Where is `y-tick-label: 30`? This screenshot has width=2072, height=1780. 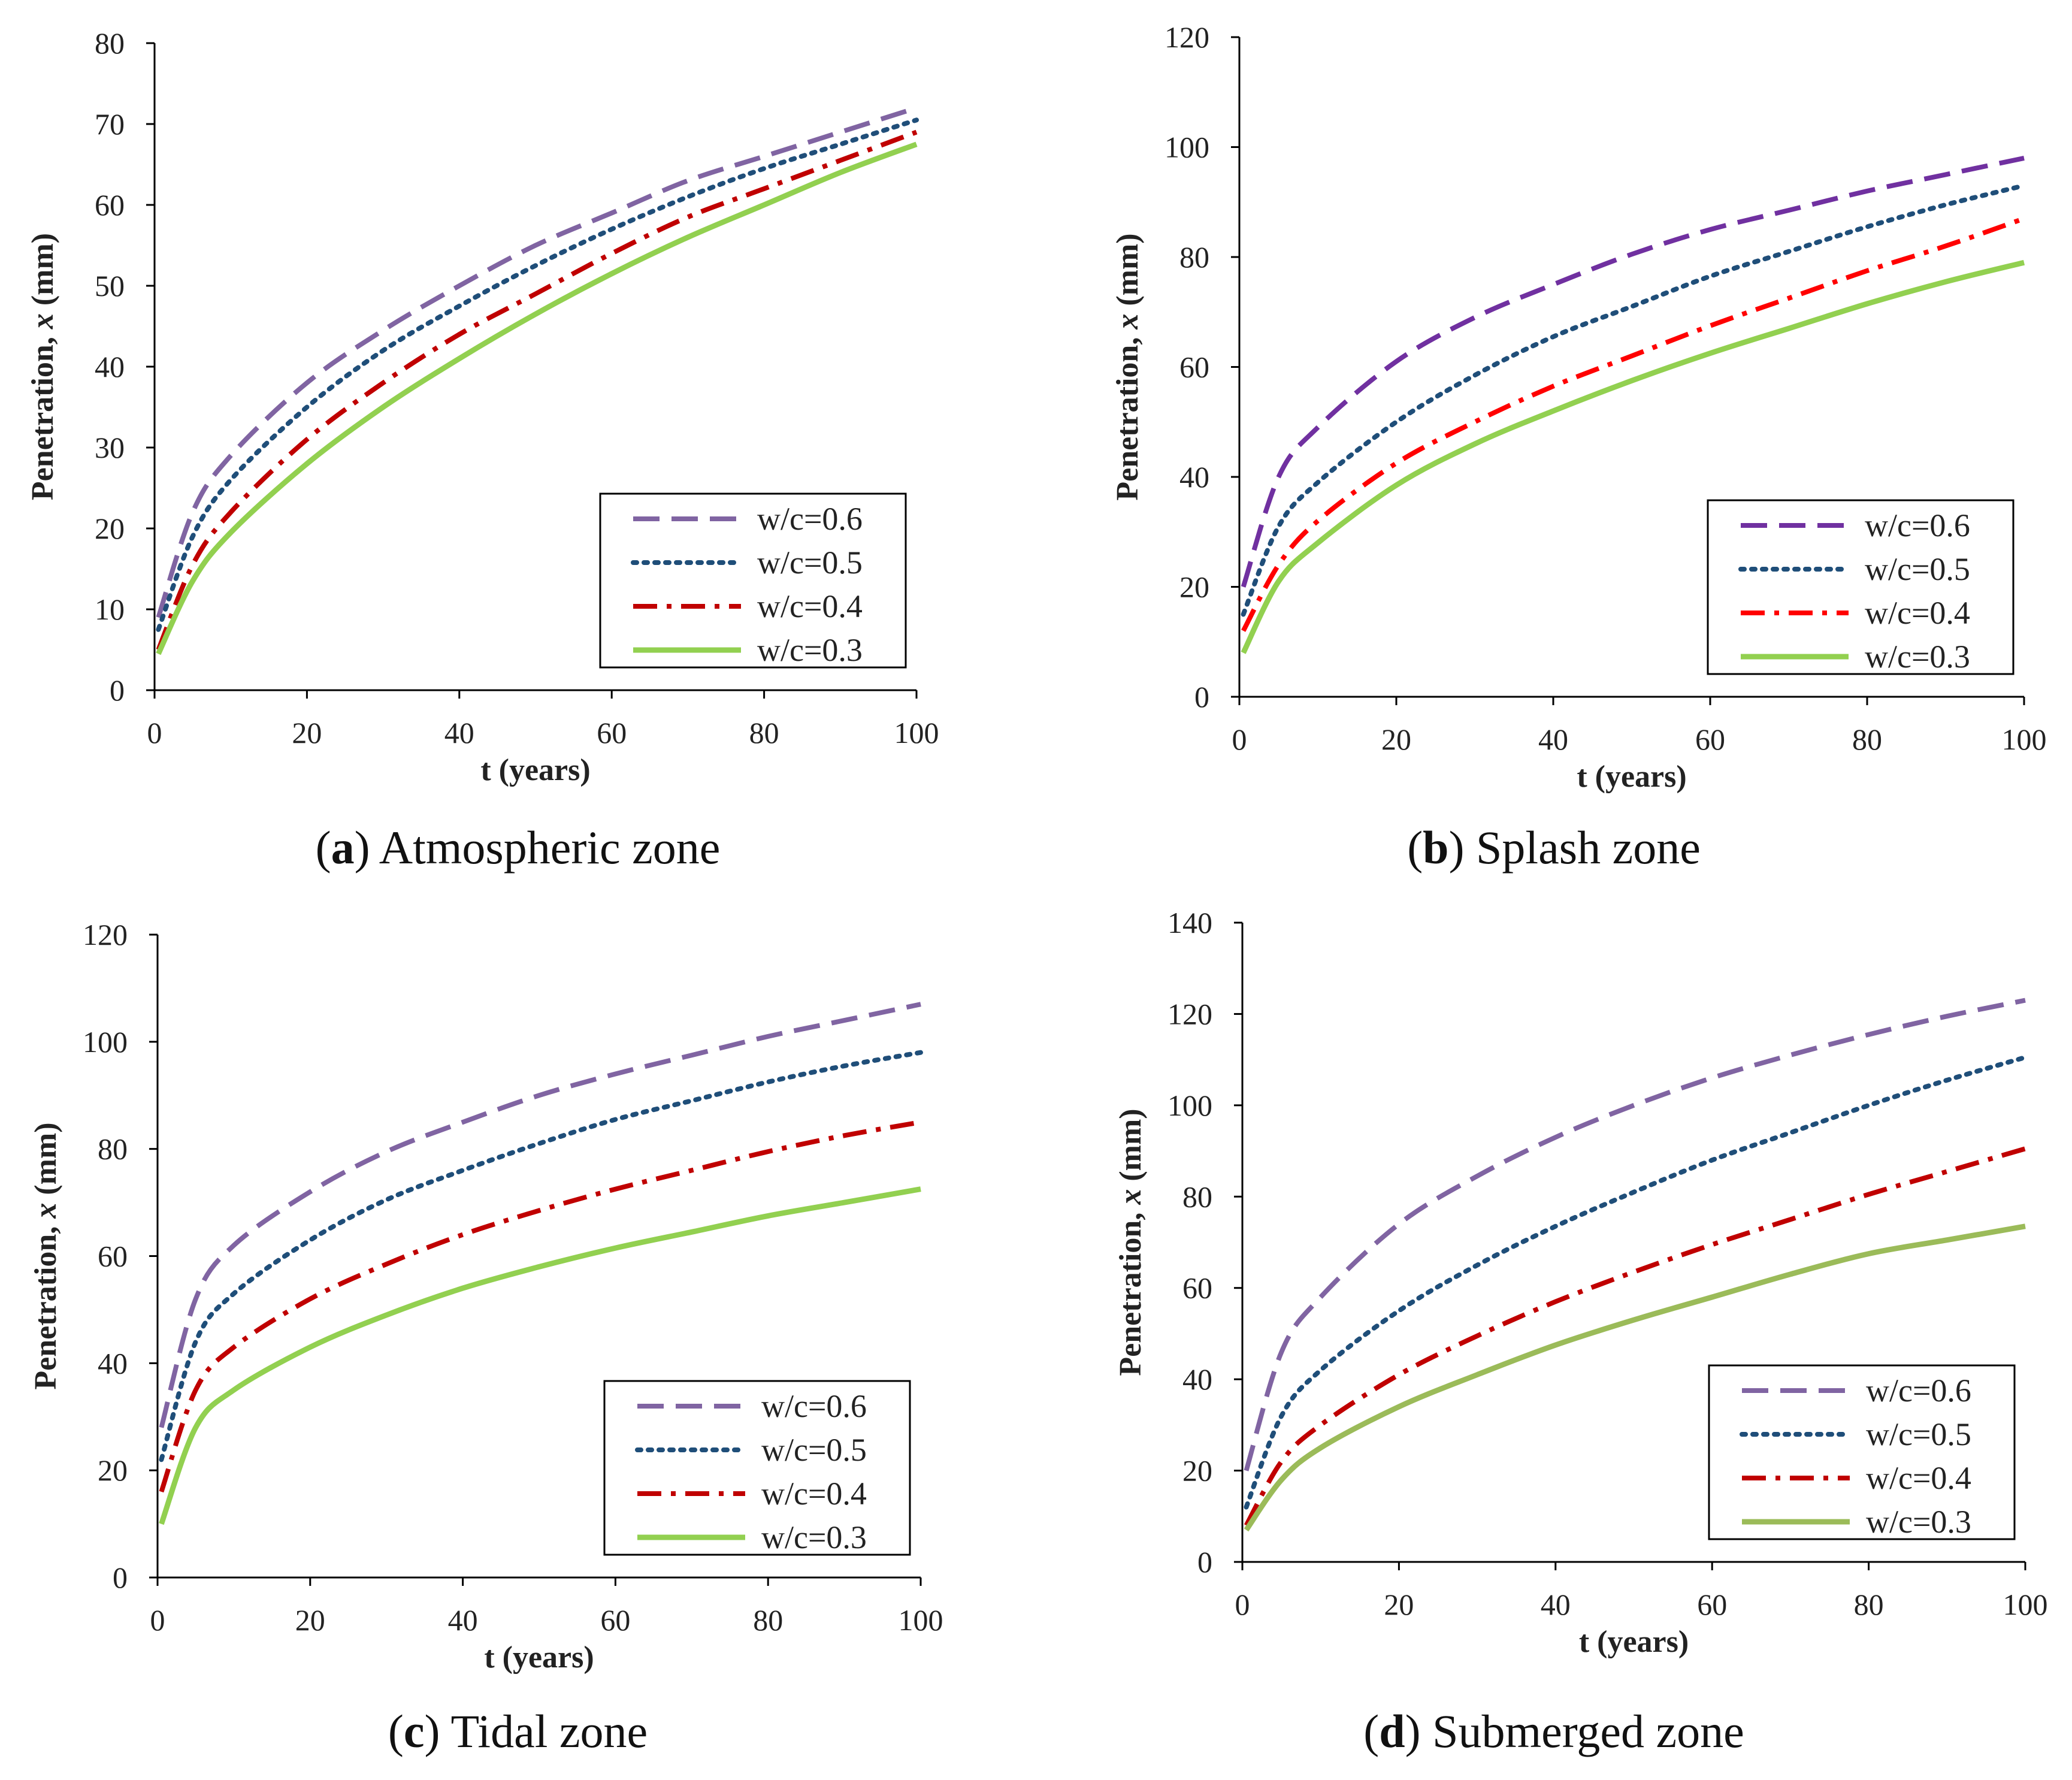 y-tick-label: 30 is located at coordinates (110, 447).